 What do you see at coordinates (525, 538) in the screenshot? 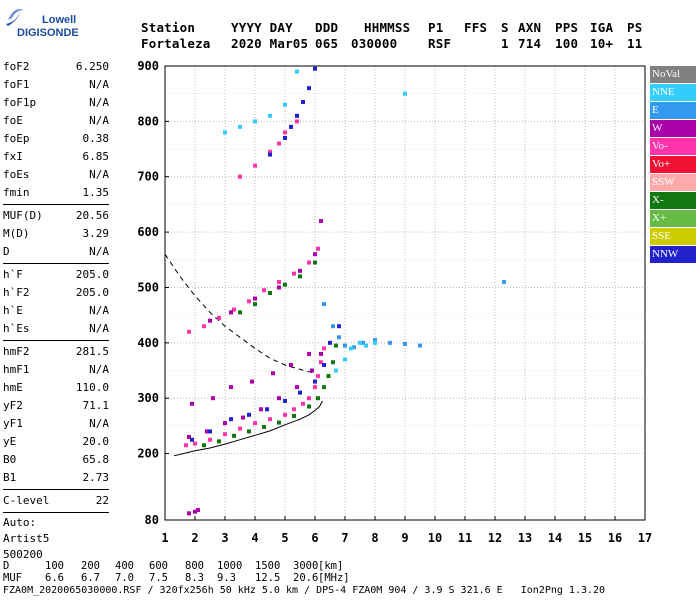
I see `x-tick-label: 13` at bounding box center [525, 538].